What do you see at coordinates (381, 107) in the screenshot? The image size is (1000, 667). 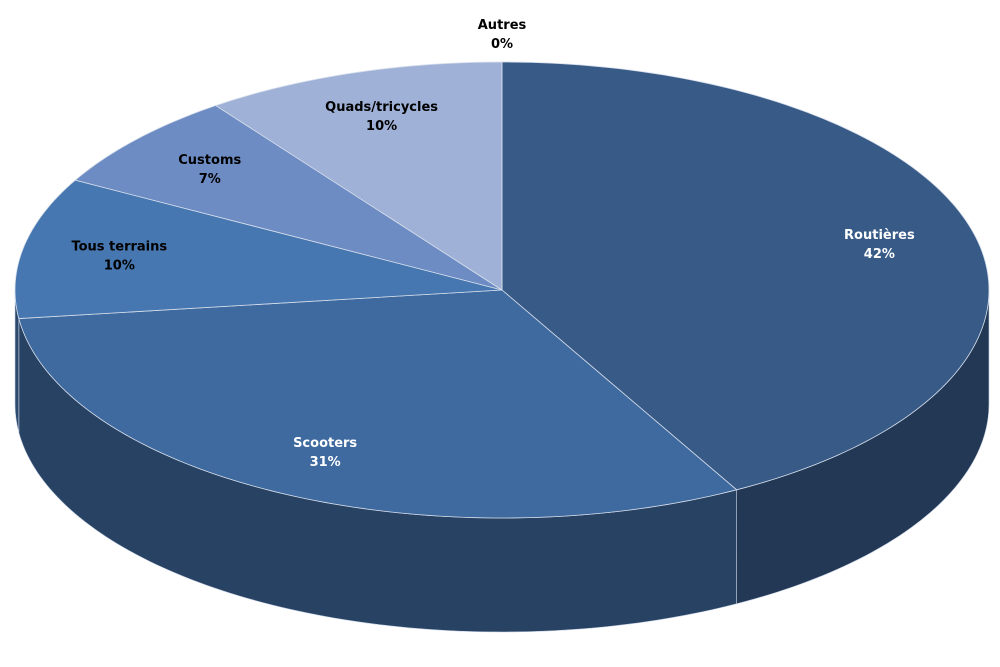 I see `slice-label: Quads/tricycles` at bounding box center [381, 107].